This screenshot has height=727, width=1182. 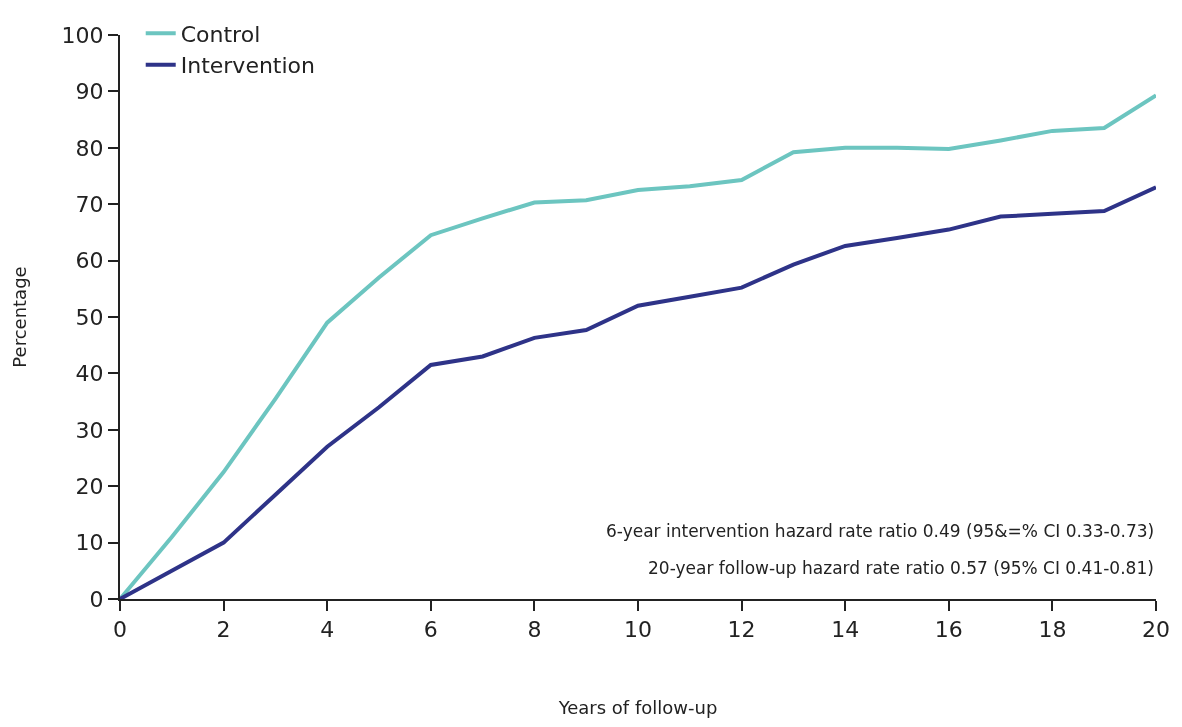 What do you see at coordinates (120, 630) in the screenshot?
I see `x-tick-label: 0` at bounding box center [120, 630].